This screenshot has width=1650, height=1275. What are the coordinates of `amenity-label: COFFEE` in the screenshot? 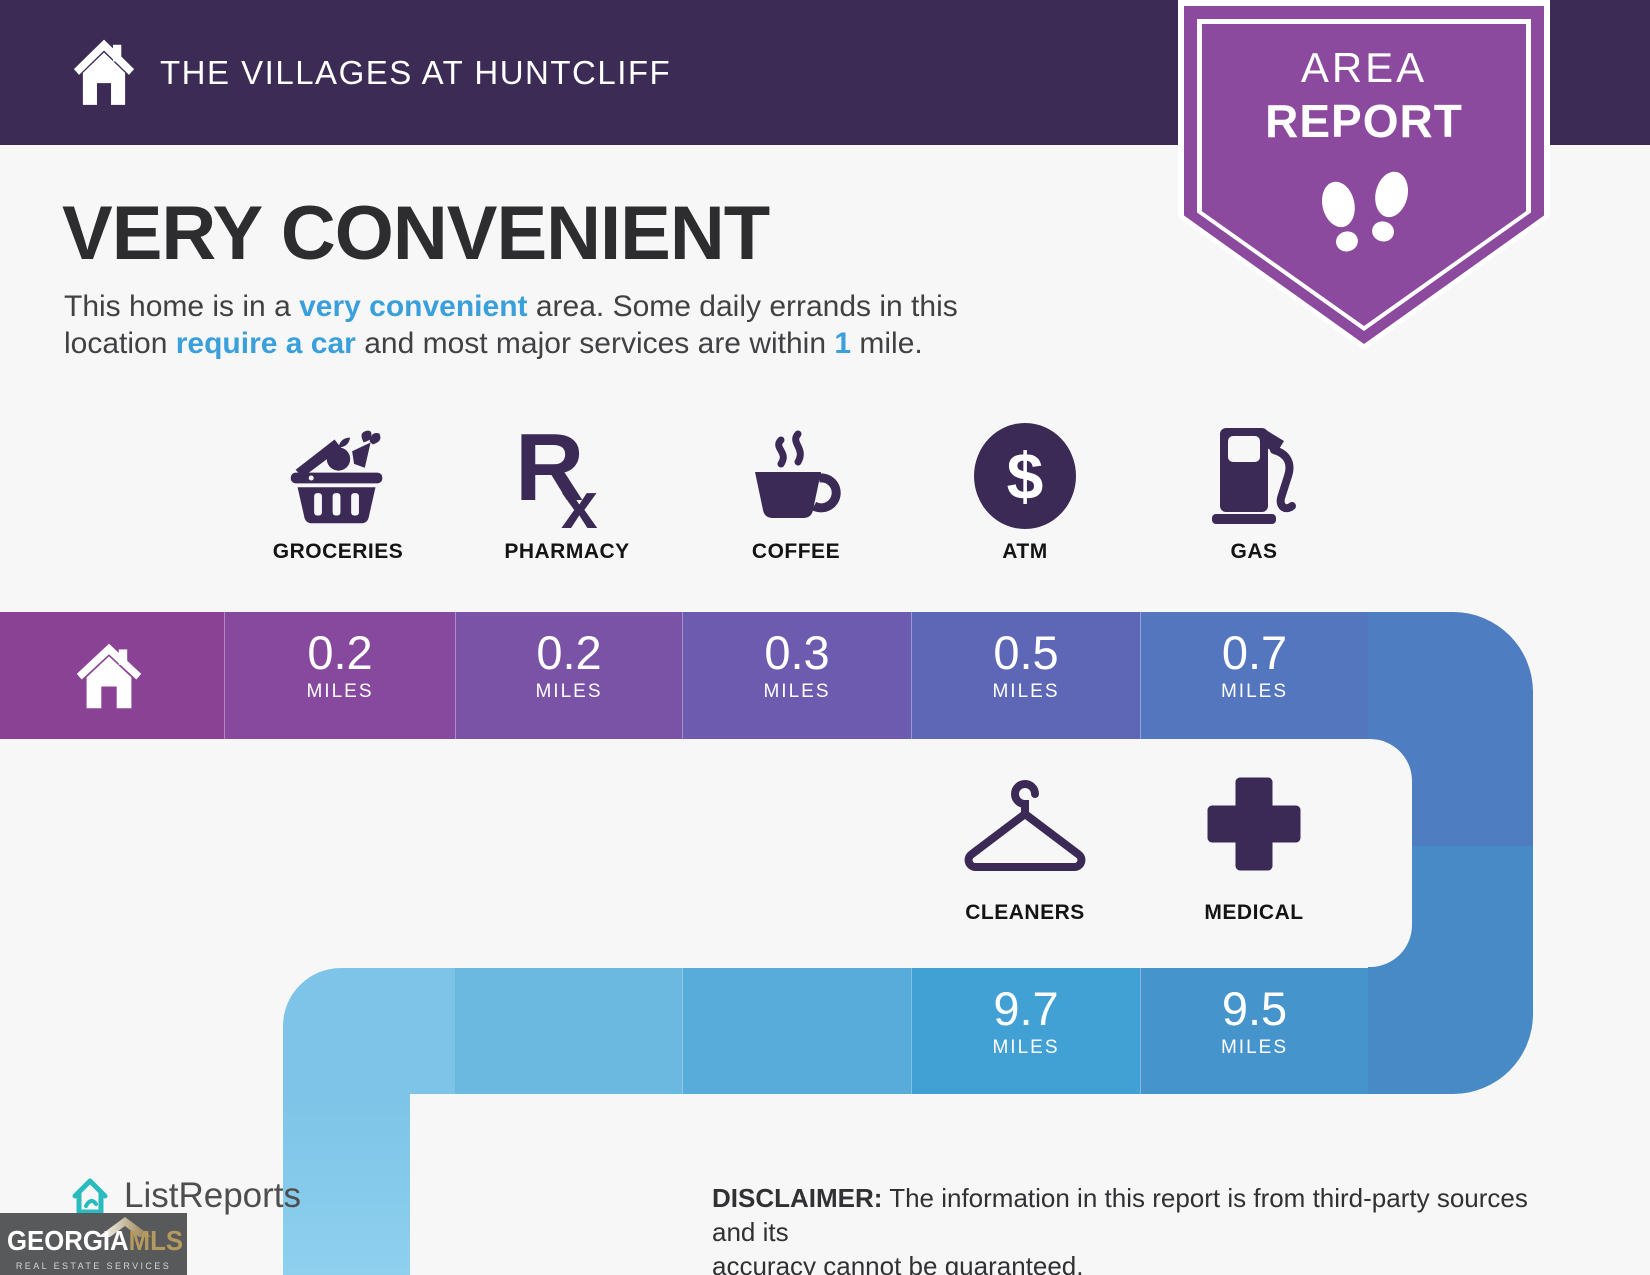 It's located at (796, 551).